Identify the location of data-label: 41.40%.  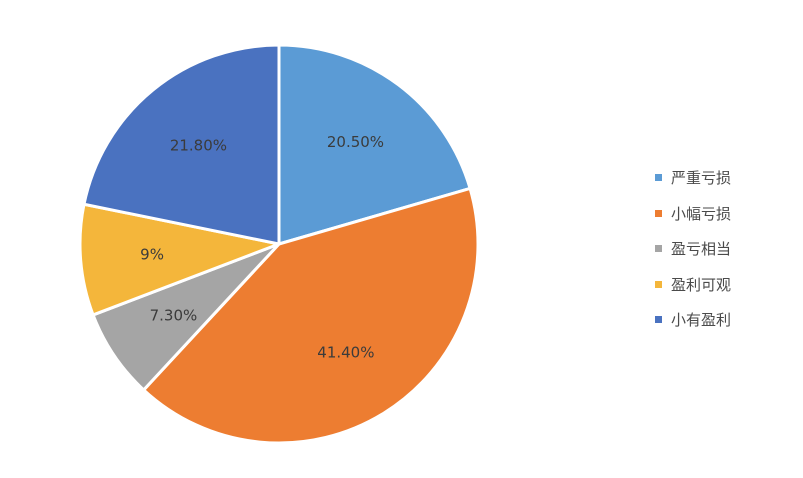
(345, 352).